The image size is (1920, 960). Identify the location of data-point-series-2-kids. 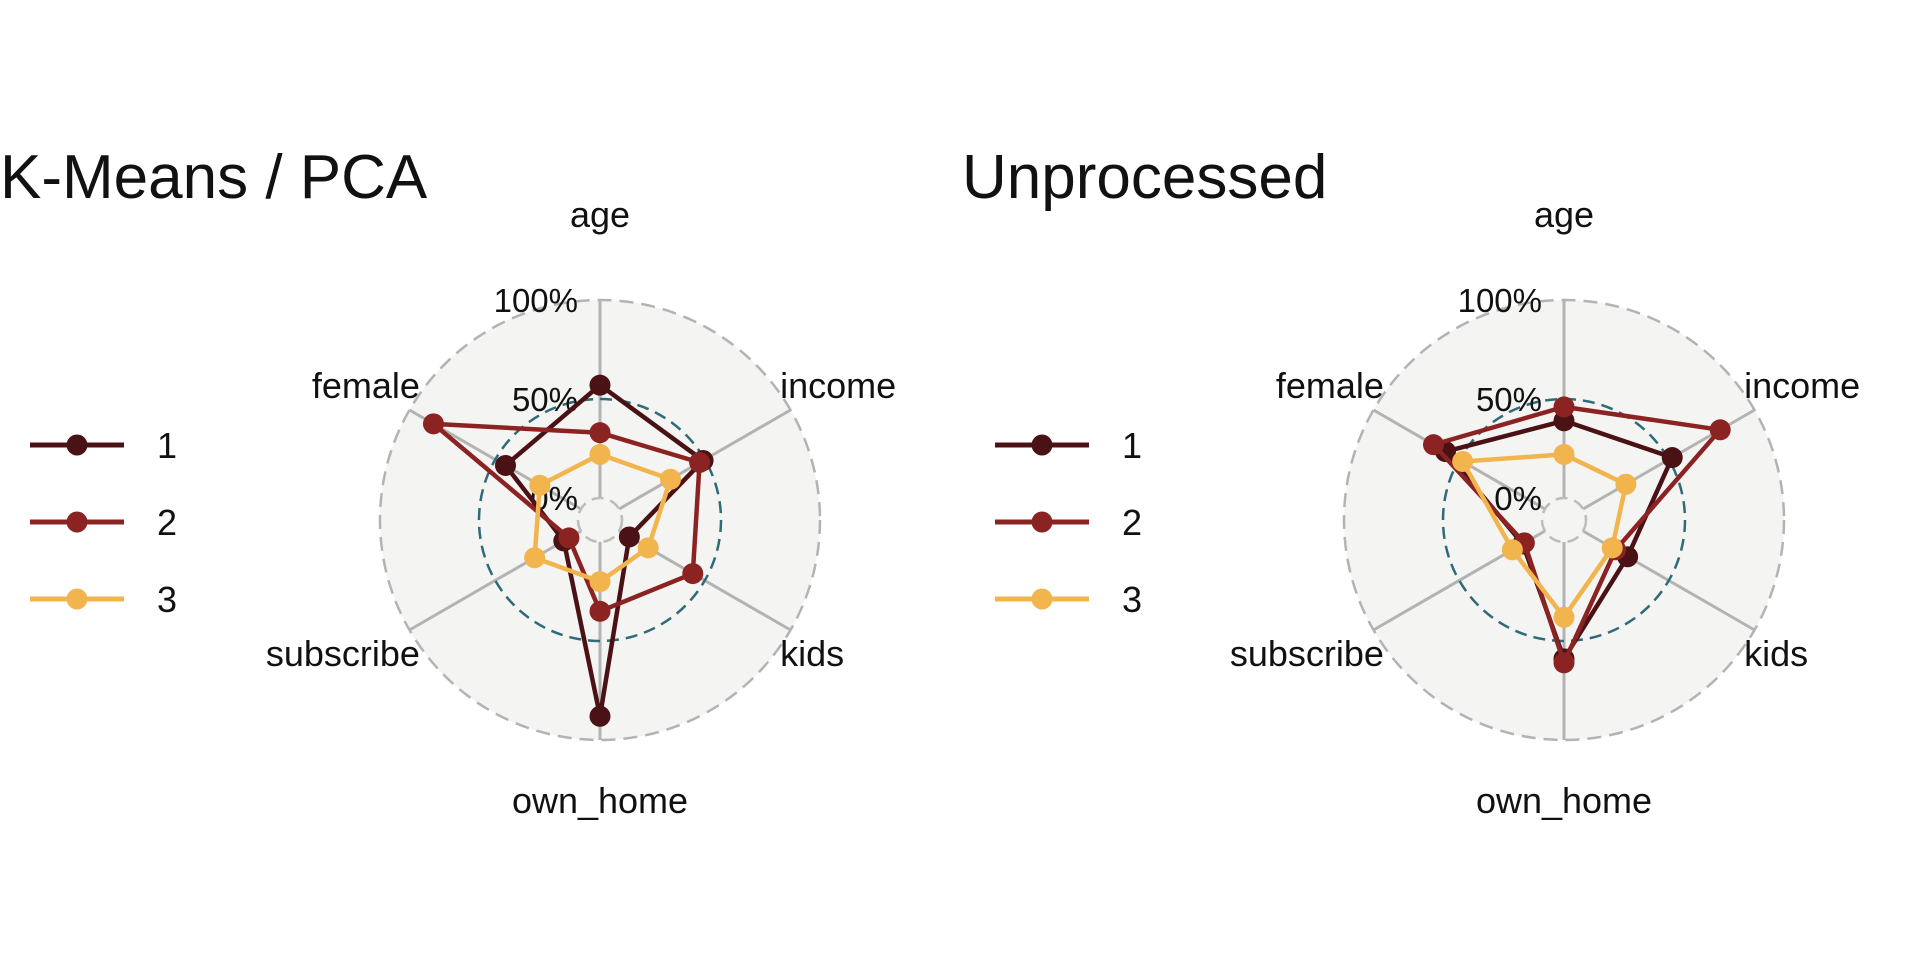
(693, 574).